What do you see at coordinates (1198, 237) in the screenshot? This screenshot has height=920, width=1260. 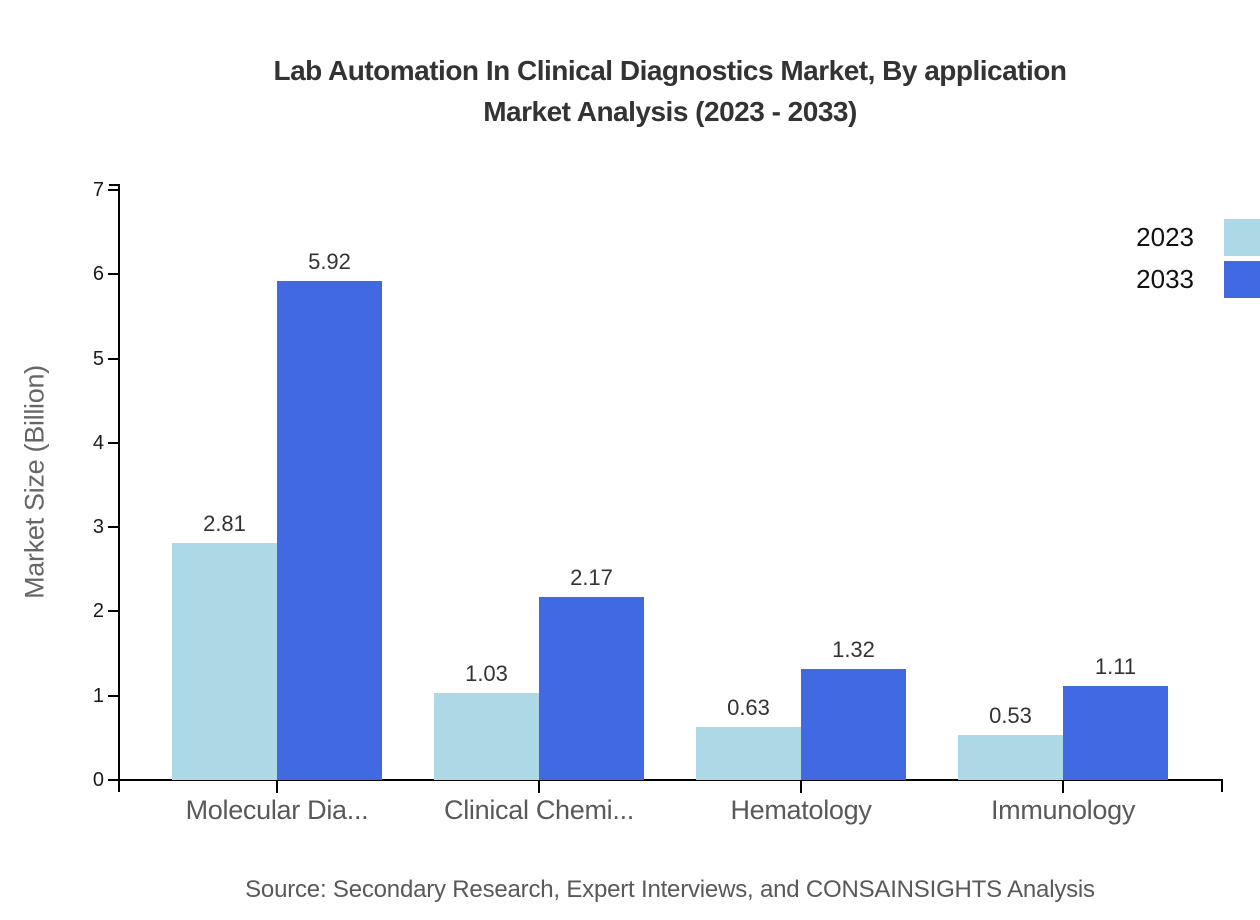 I see `legend-item-2023: 2023` at bounding box center [1198, 237].